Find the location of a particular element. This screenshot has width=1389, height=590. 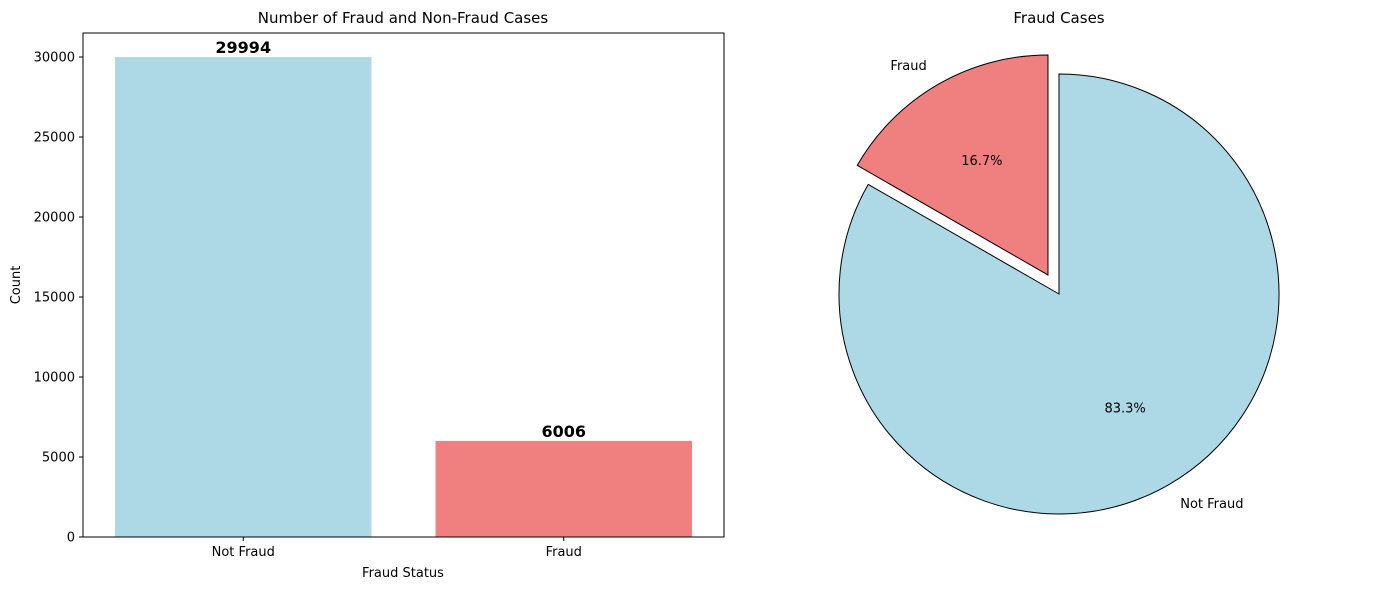

y-tick-label: 0 is located at coordinates (71, 538).